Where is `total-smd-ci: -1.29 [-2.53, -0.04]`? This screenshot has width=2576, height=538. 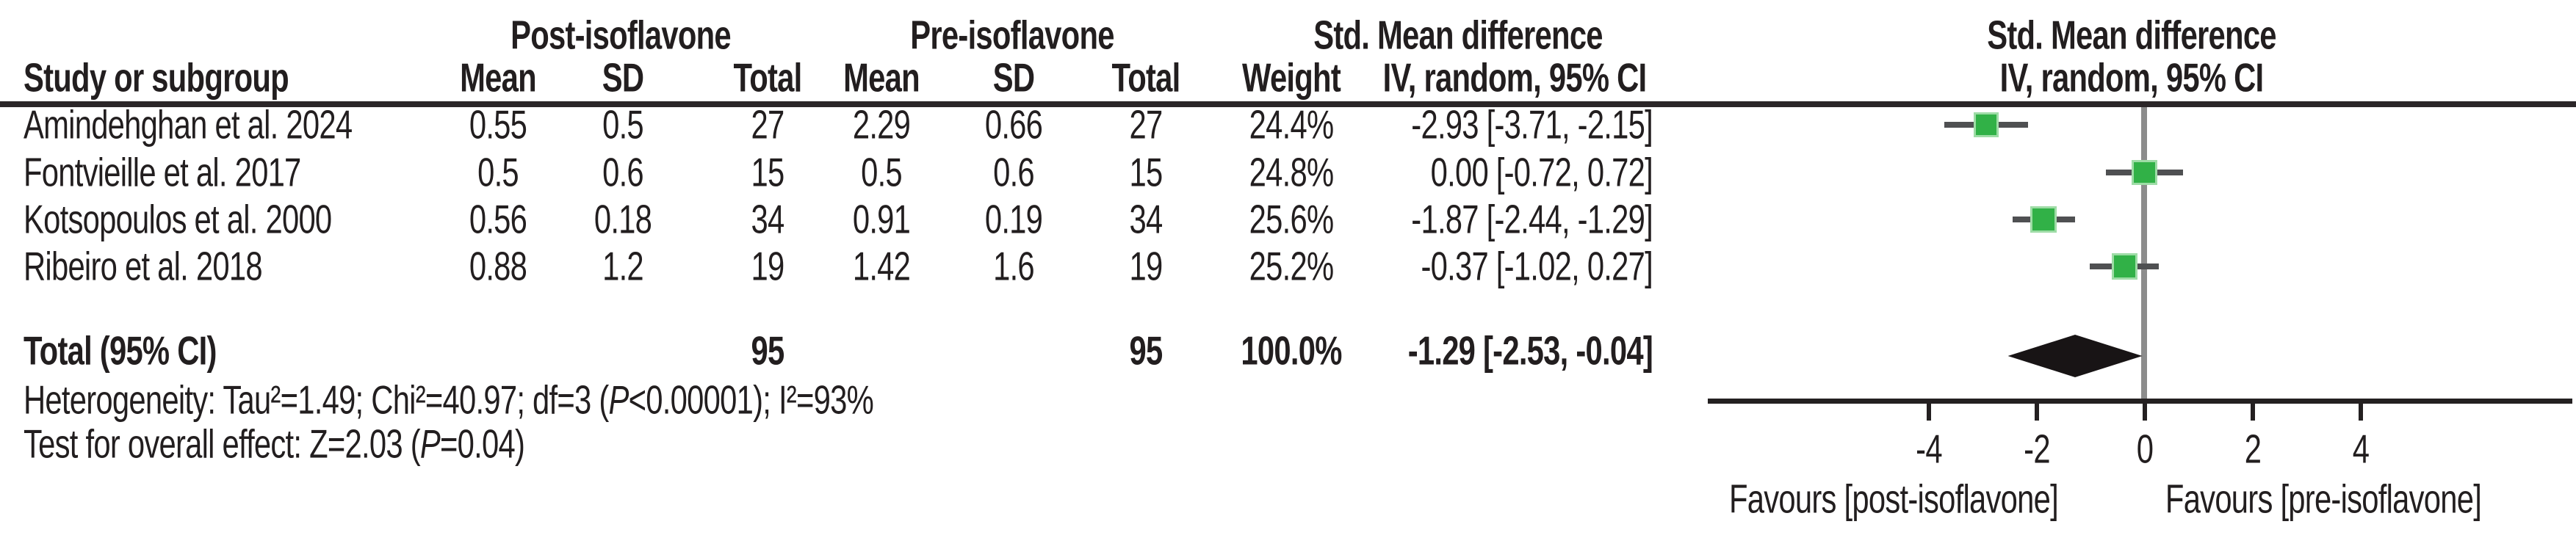 total-smd-ci: -1.29 [-2.53, -0.04] is located at coordinates (1530, 350).